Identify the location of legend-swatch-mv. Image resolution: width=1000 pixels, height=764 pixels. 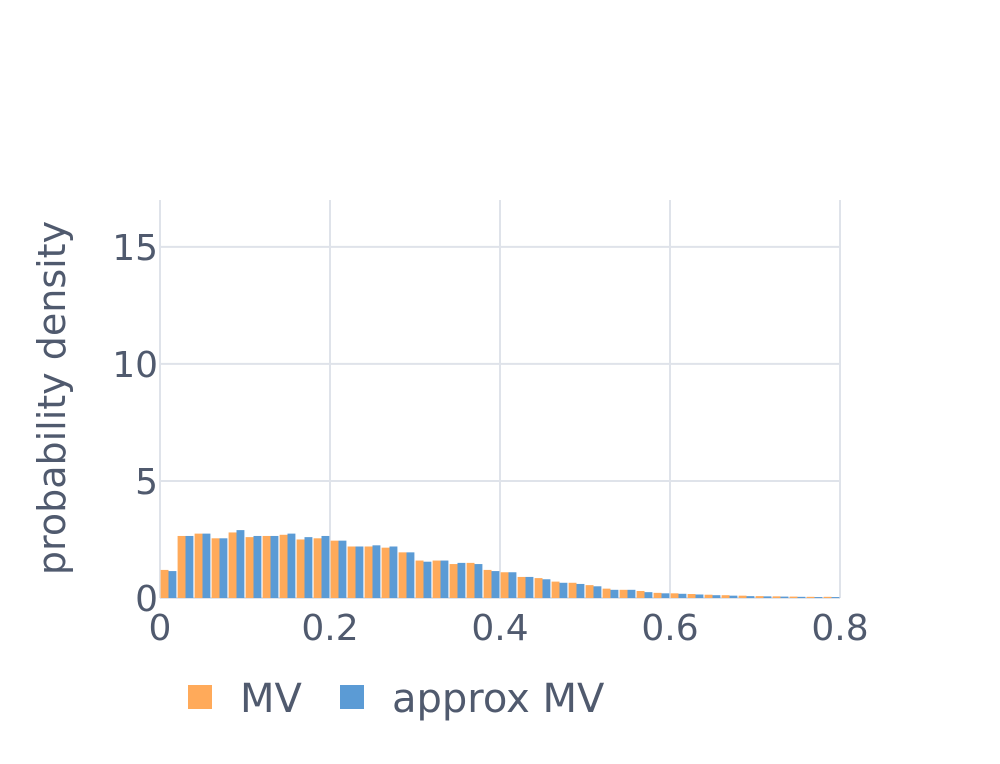
(200, 697).